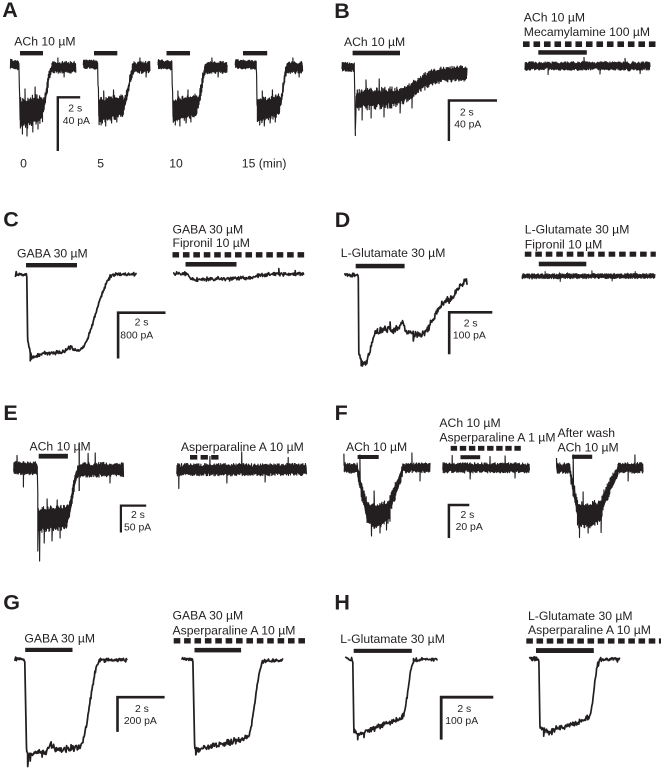  What do you see at coordinates (587, 433) in the screenshot?
I see `svg-text: After wash` at bounding box center [587, 433].